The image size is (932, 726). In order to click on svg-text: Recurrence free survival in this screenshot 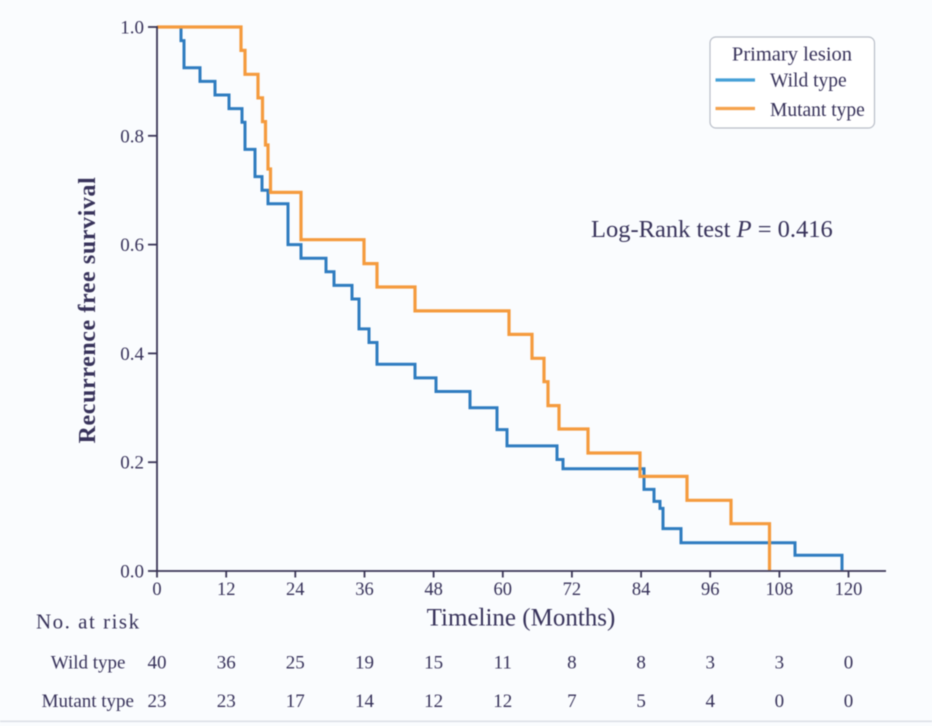, I will do `click(88, 310)`.